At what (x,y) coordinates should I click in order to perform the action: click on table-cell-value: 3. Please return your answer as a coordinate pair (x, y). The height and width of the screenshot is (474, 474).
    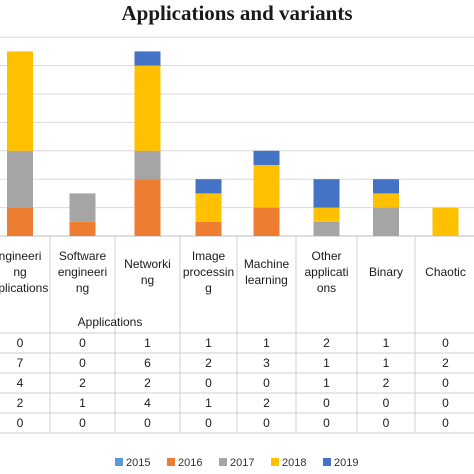
    Looking at the image, I should click on (266, 363).